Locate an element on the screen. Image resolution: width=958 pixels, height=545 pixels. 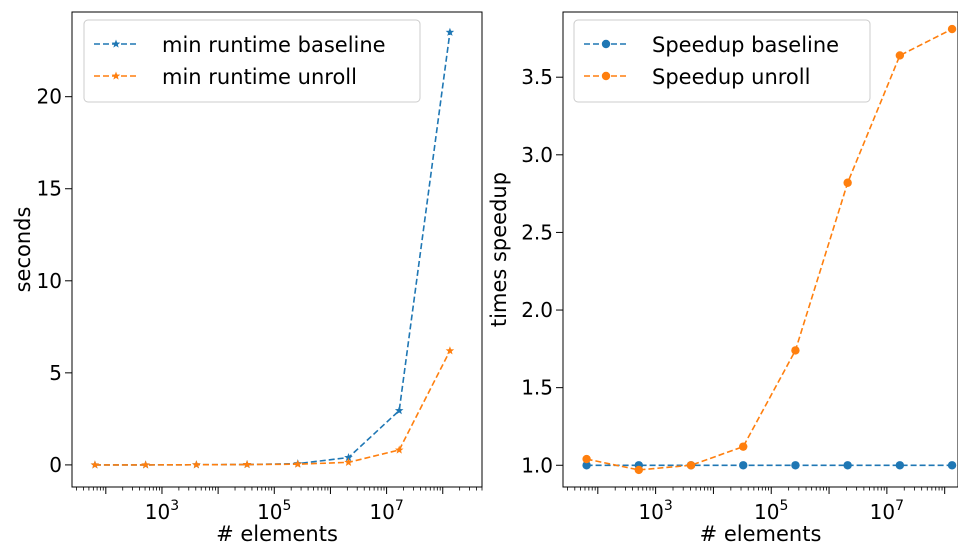
legend-label: Speedup baseline is located at coordinates (745, 45).